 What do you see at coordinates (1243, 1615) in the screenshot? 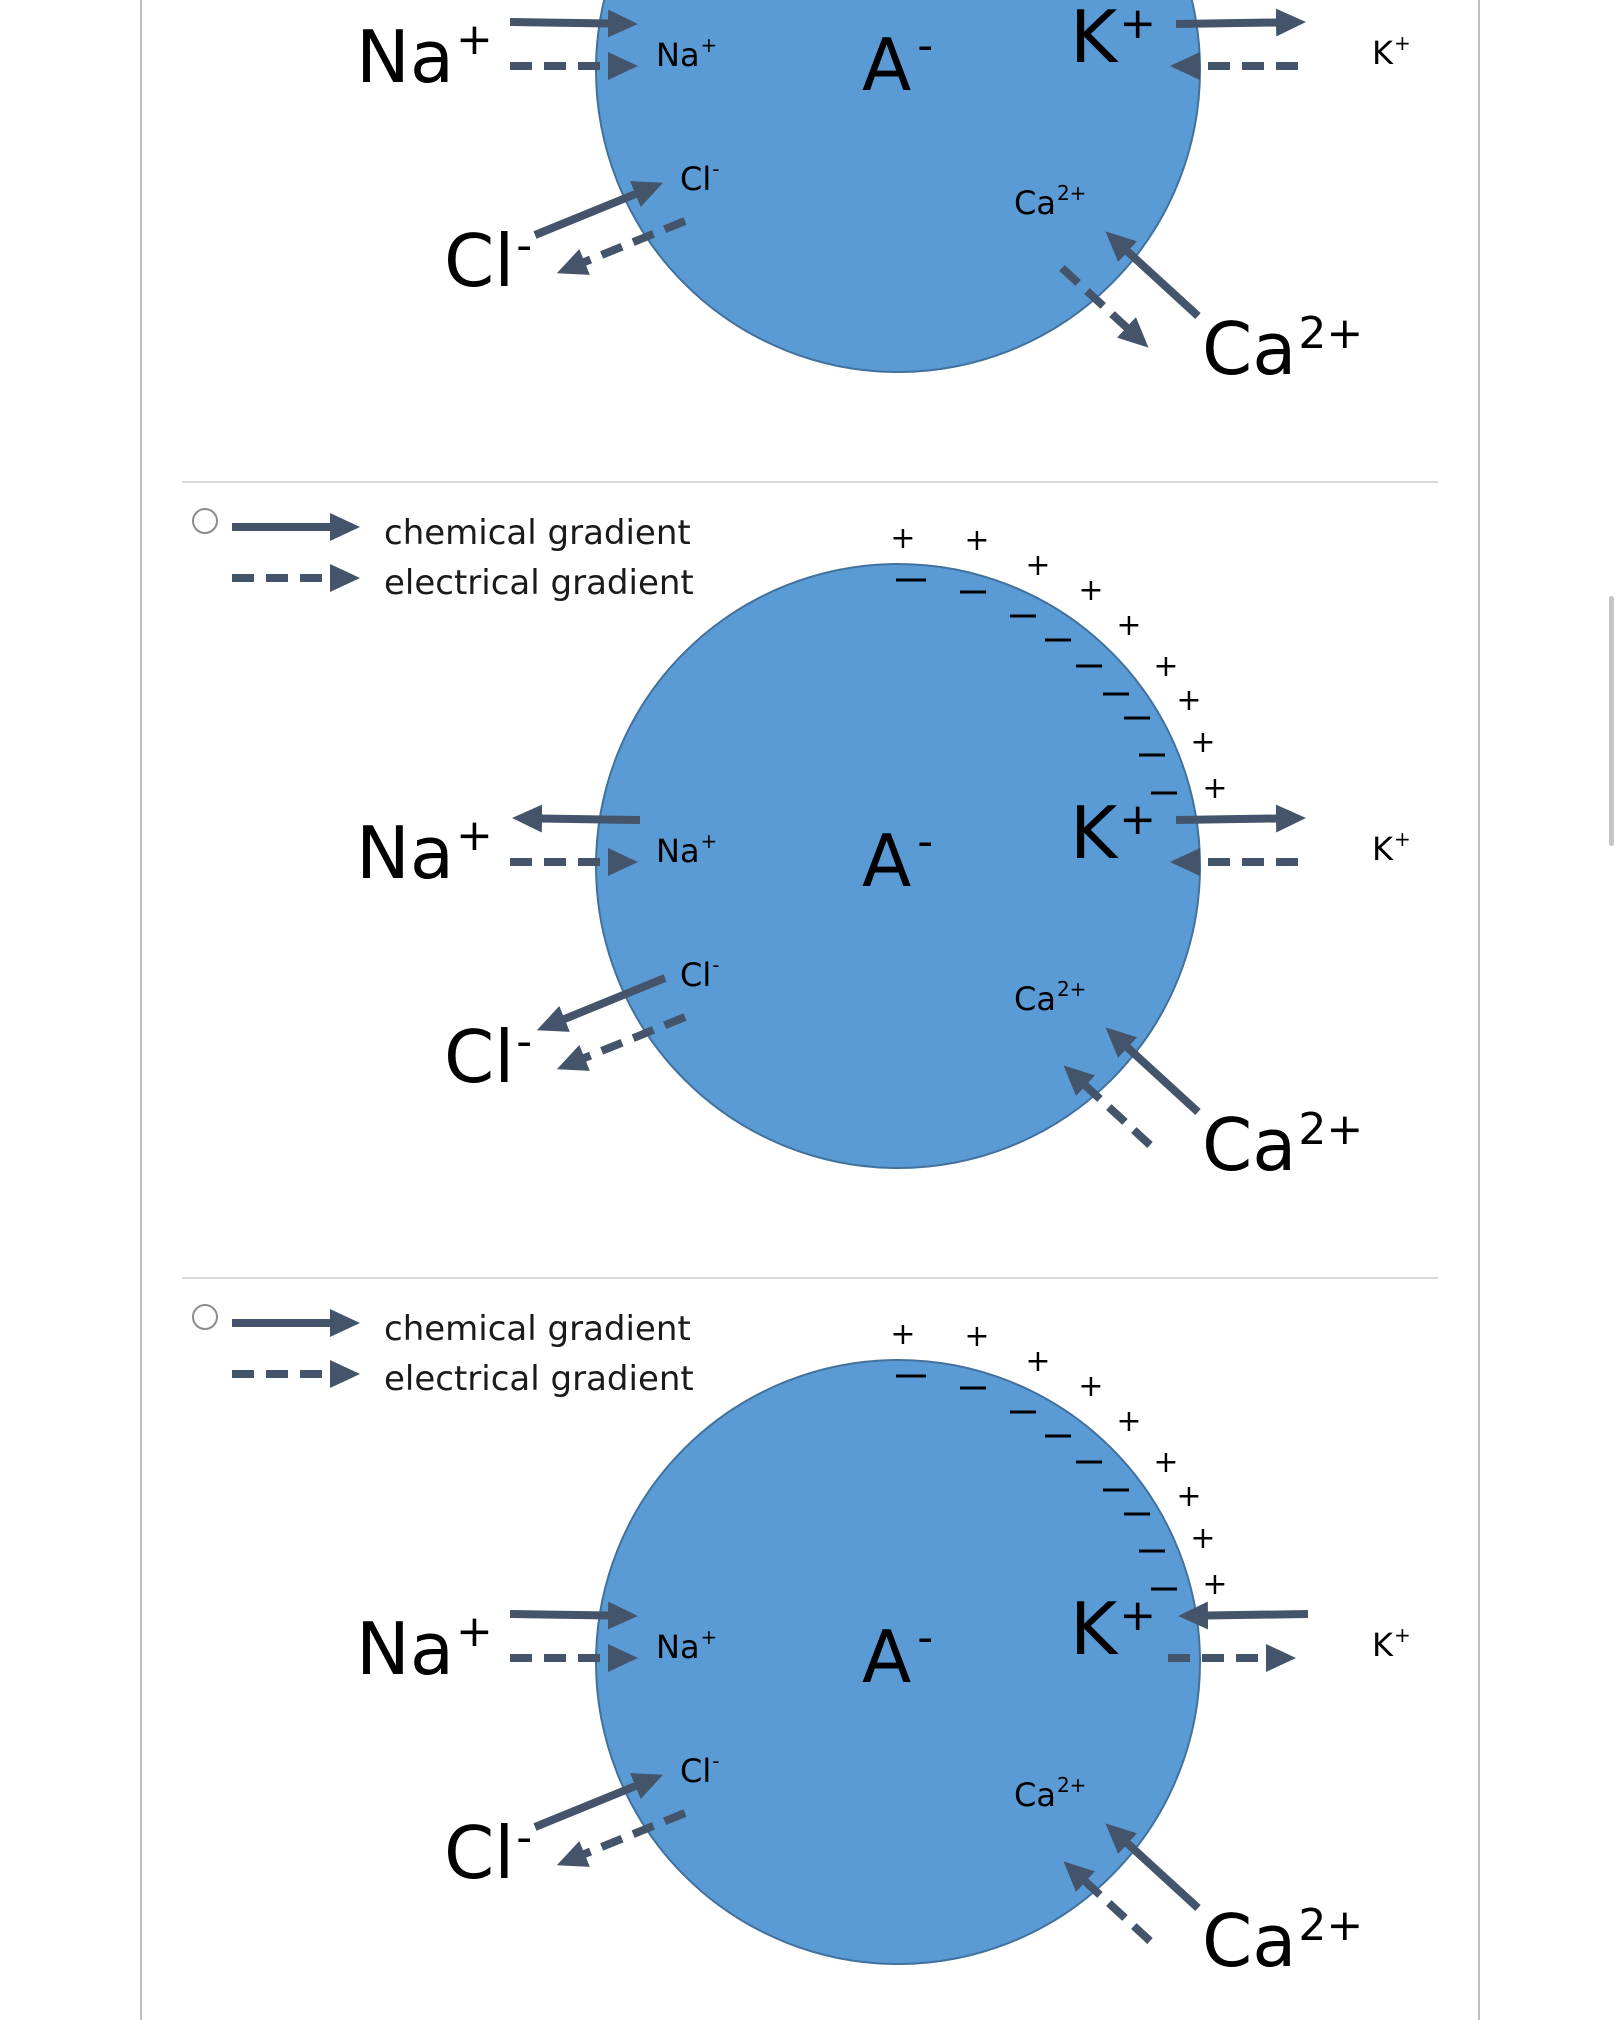
I see `arrow-k-chemical-in` at bounding box center [1243, 1615].